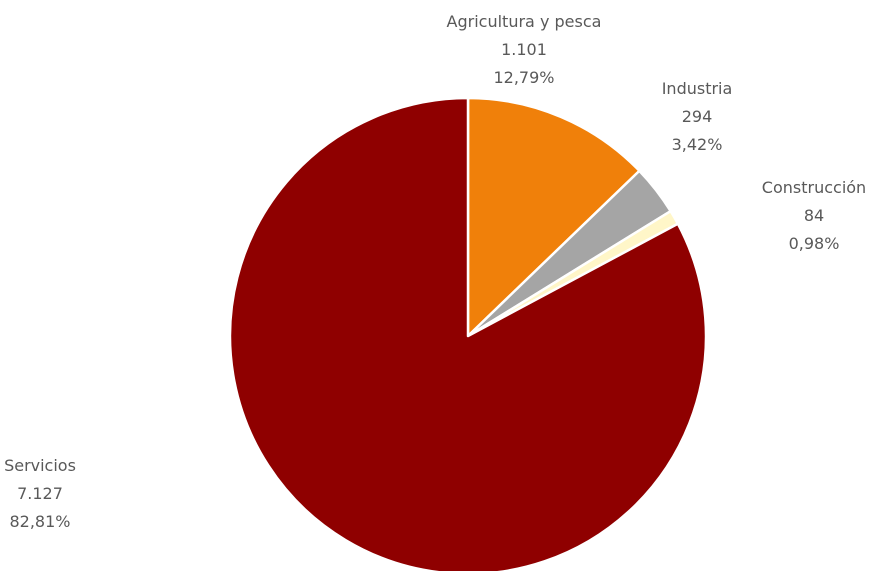  I want to click on label-industria-value: 294, so click(697, 116).